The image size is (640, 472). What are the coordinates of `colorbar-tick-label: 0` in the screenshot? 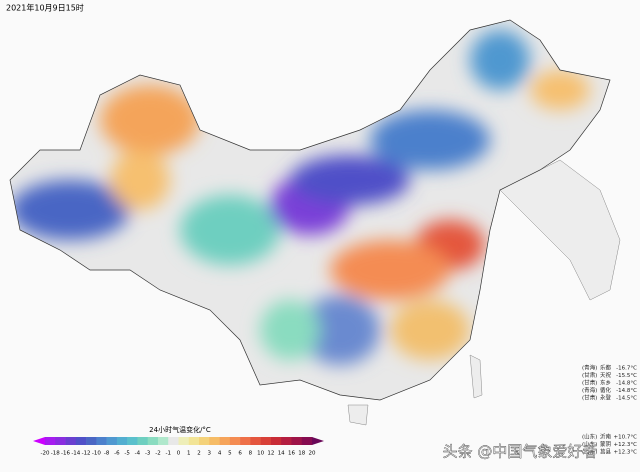 It's located at (179, 454).